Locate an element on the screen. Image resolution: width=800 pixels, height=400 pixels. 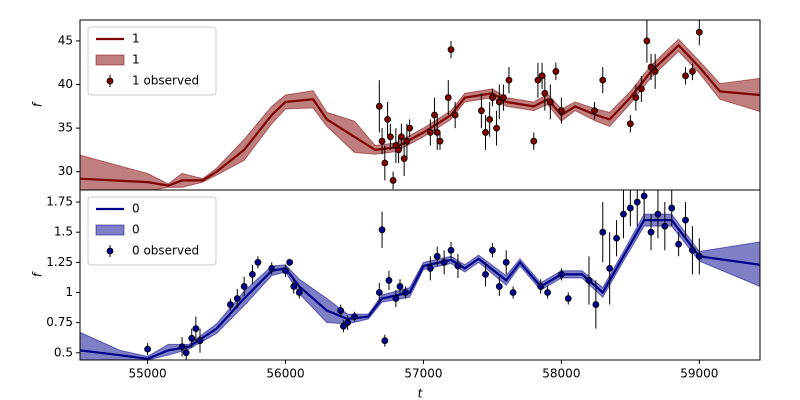
y-tick-label: 1.75 is located at coordinates (59, 202).